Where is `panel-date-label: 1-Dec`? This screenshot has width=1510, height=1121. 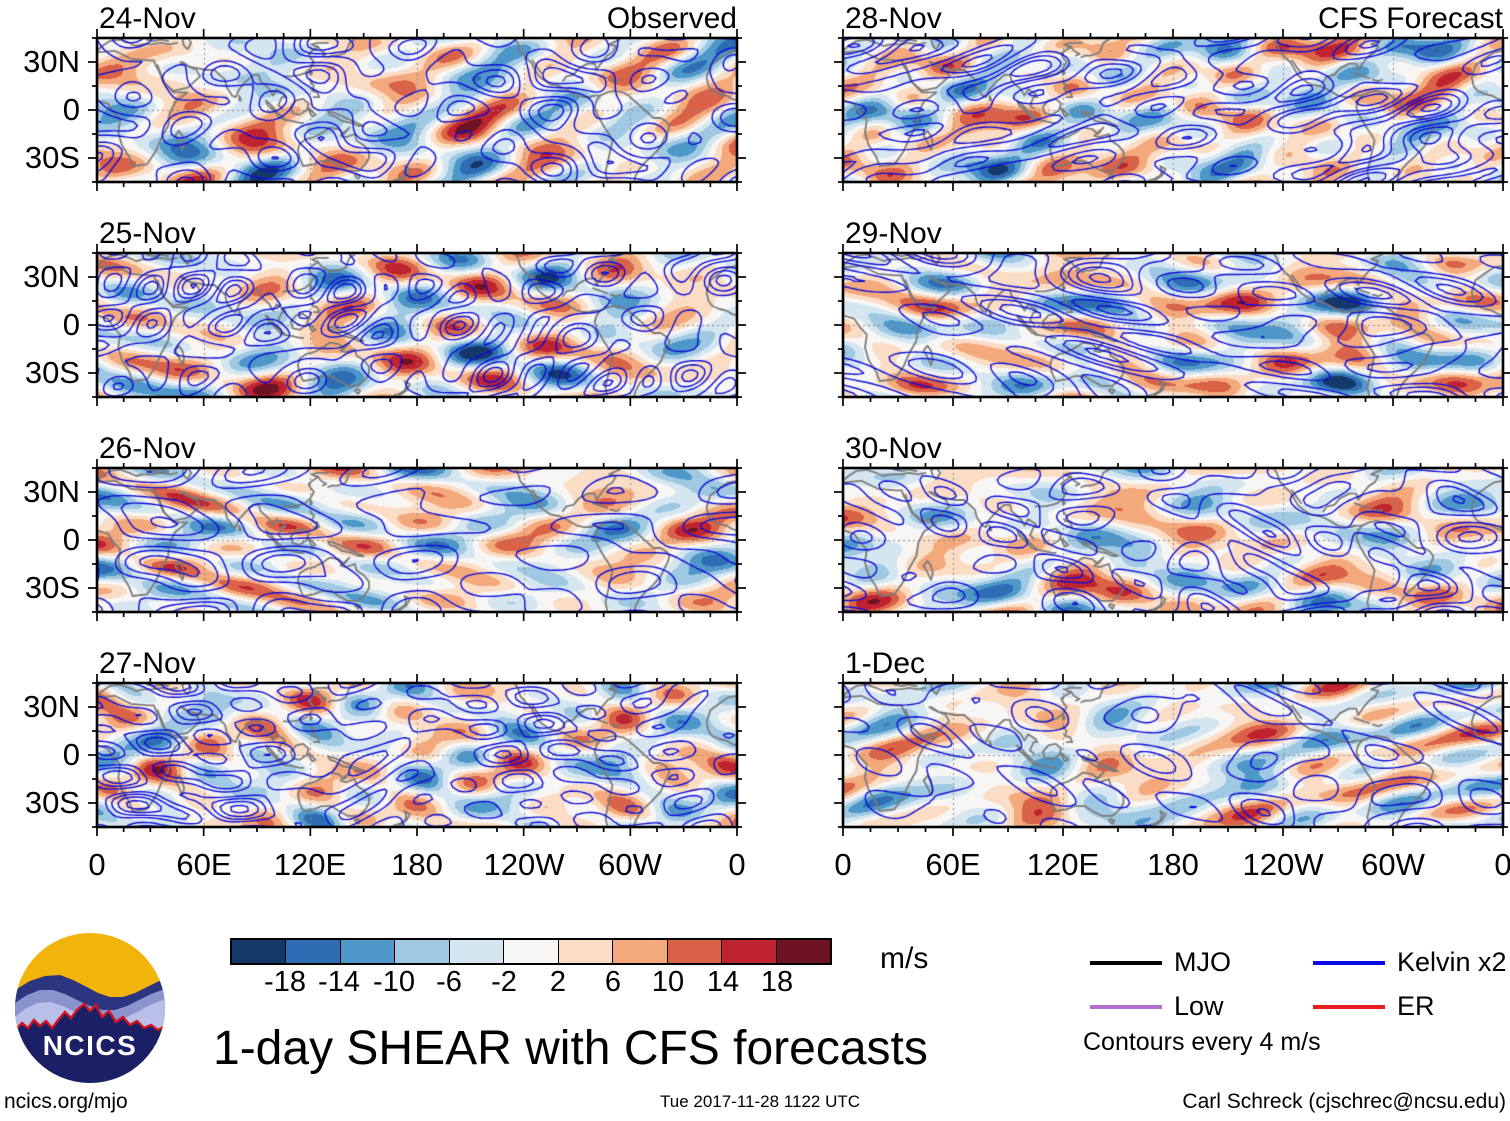
panel-date-label: 1-Dec is located at coordinates (885, 663).